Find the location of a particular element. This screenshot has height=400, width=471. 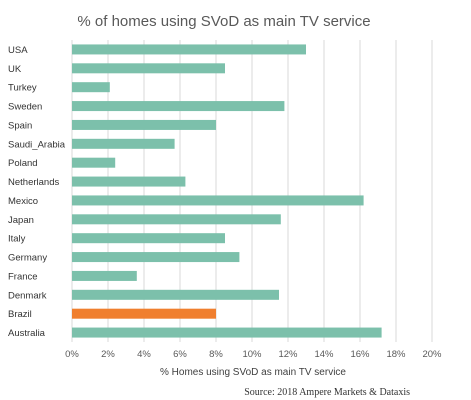

x-tick-labels: 0% 2% 4% 6% 8% 10% 12% 14% 16% 18% 20% is located at coordinates (253, 354).